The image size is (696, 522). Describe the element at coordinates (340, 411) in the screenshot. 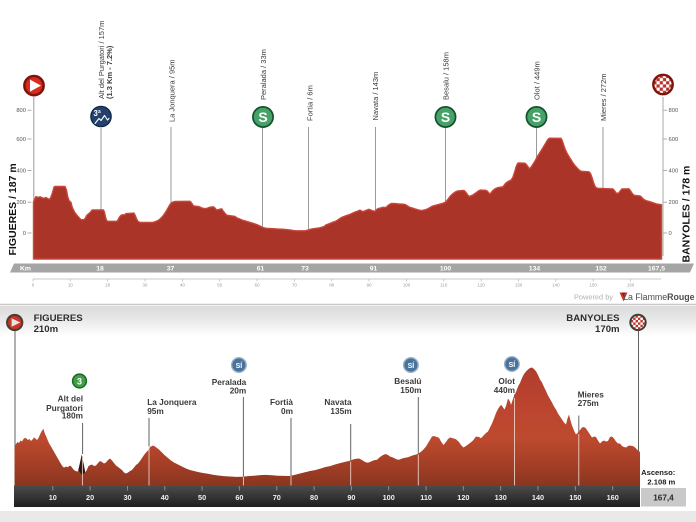

I see `svg-text: 135m` at that location.